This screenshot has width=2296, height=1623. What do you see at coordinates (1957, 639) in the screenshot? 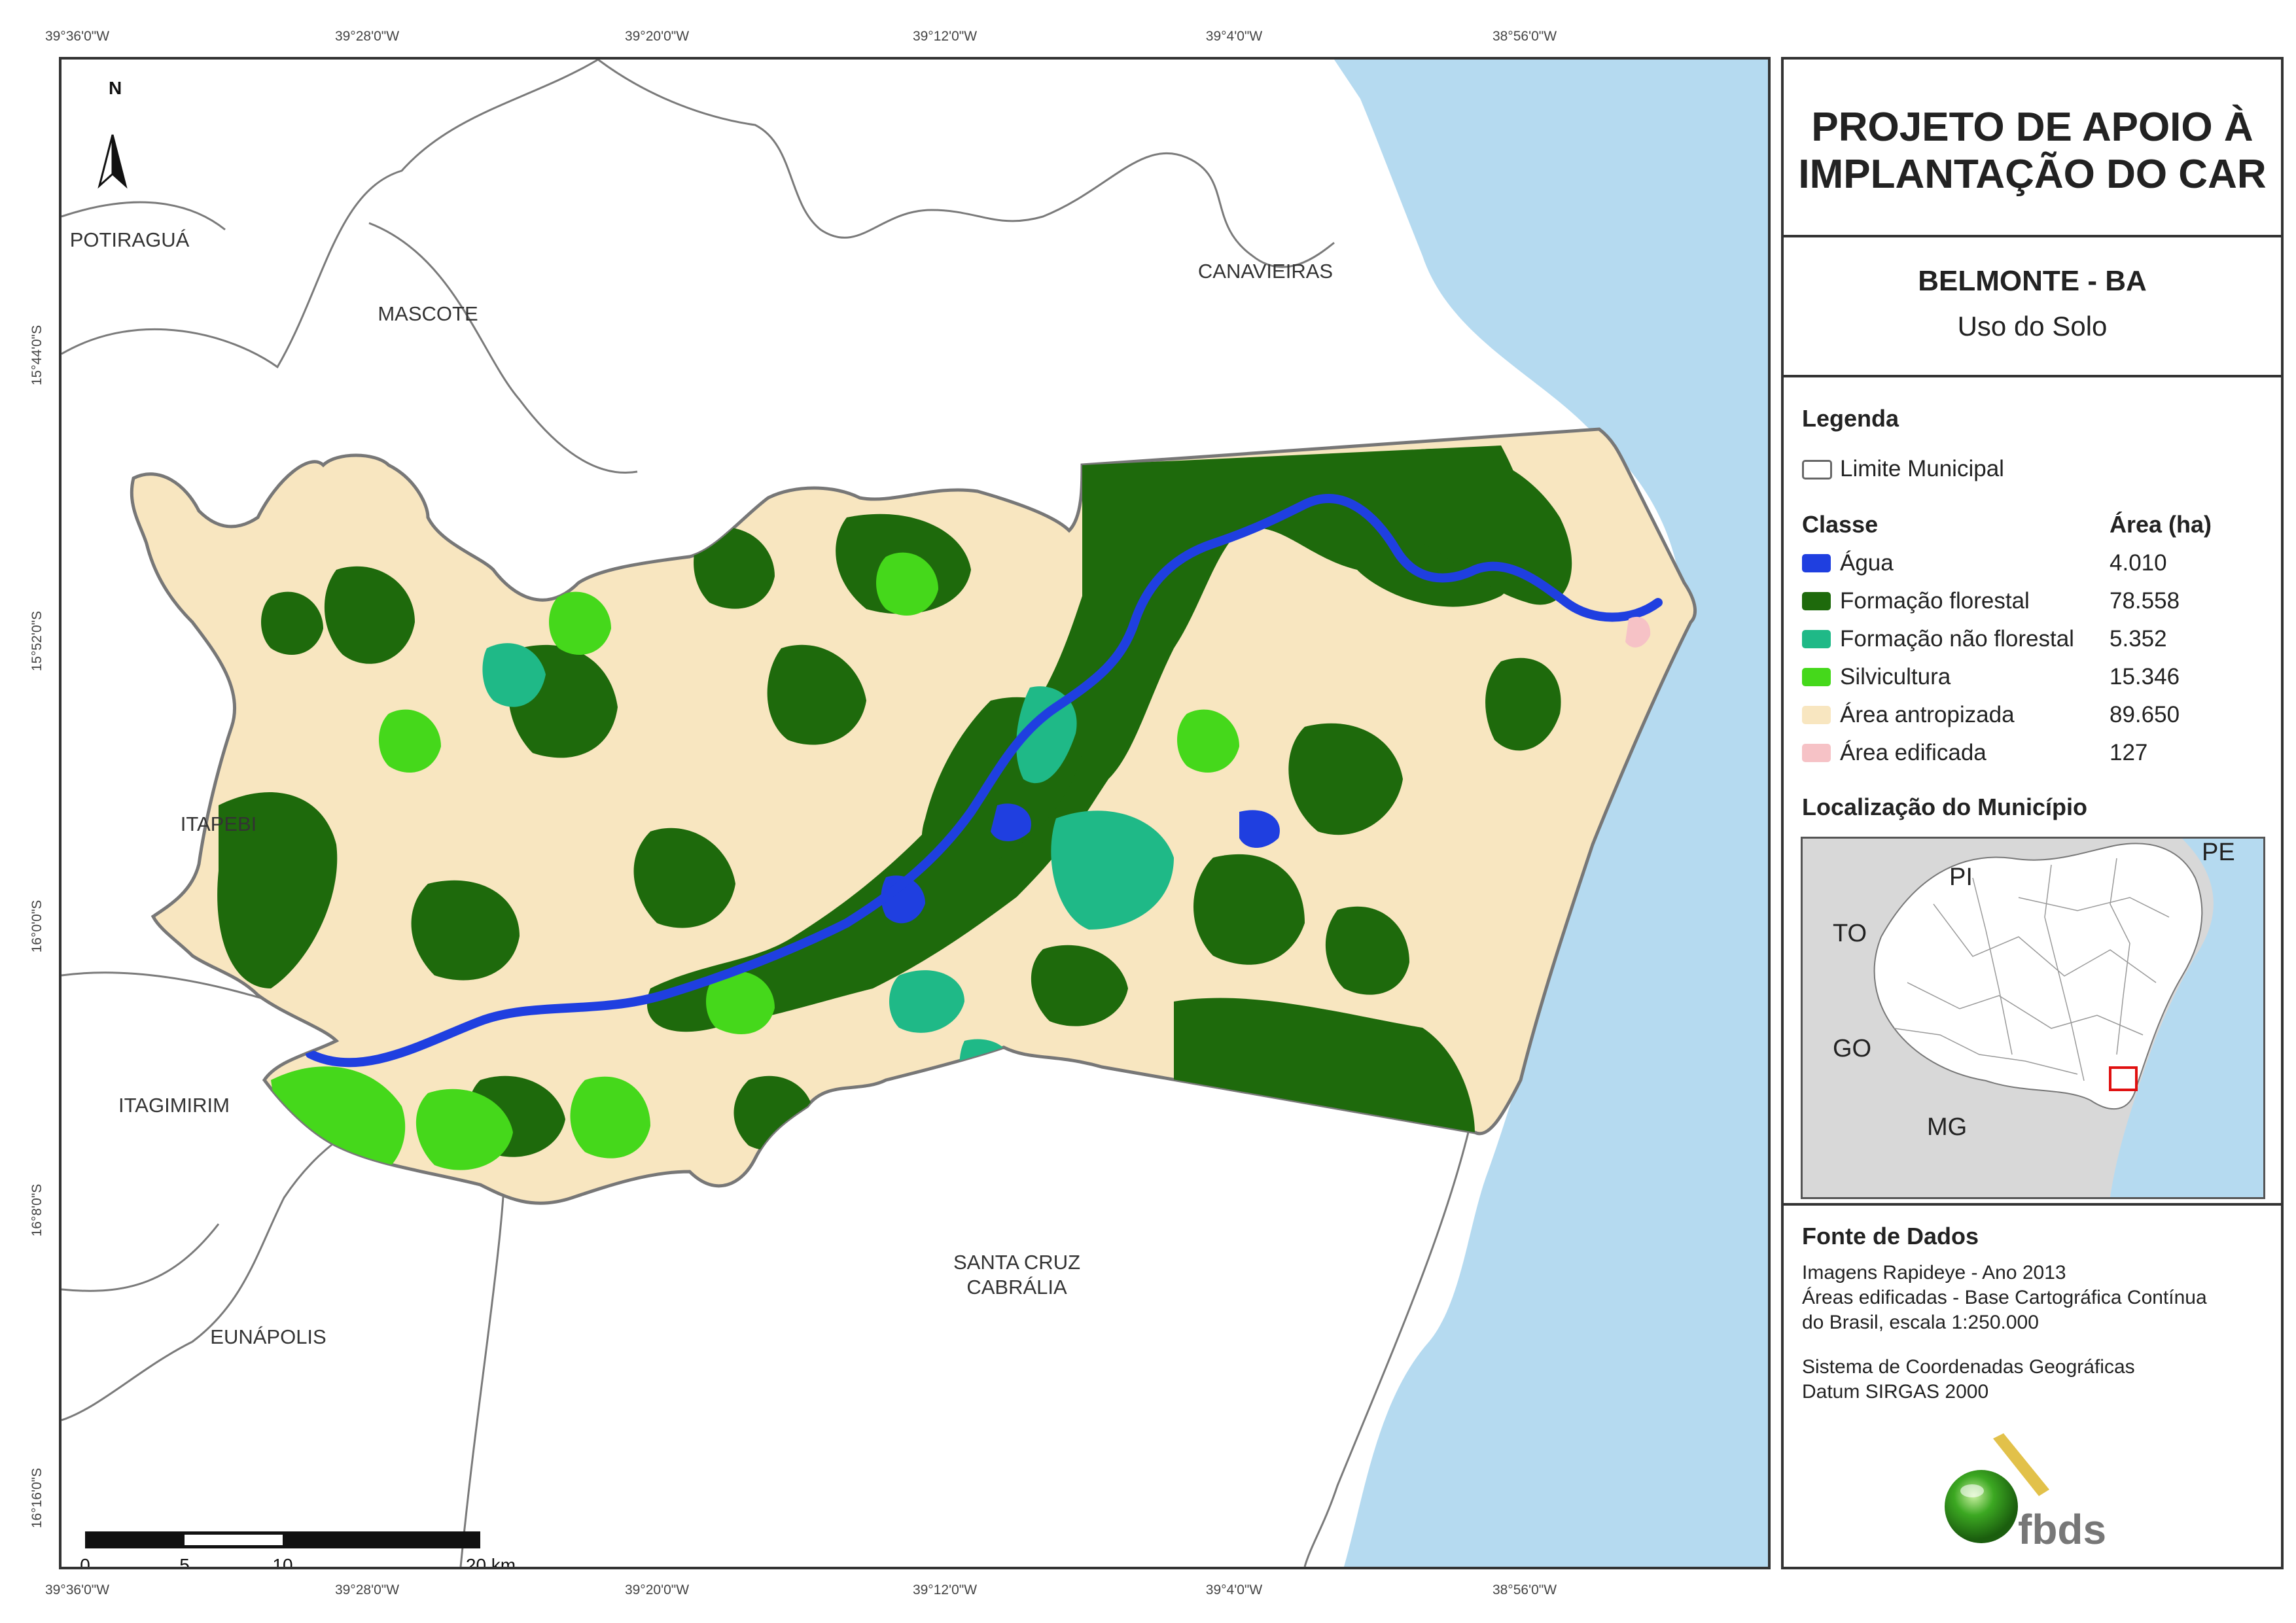
I see `legend-label: Formação não florestal` at bounding box center [1957, 639].